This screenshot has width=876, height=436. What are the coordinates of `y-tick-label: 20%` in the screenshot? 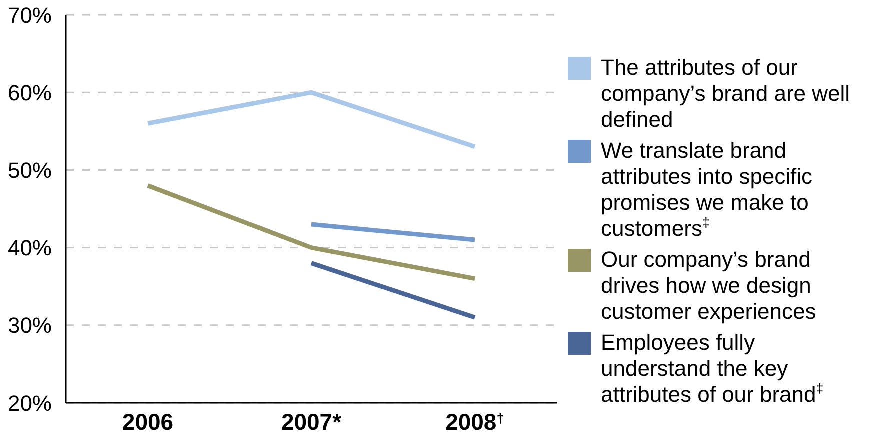 It's located at (30, 403).